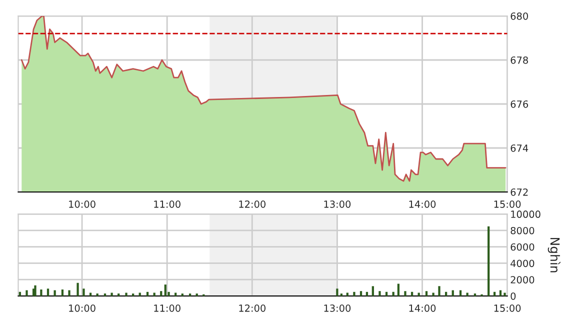  What do you see at coordinates (519, 148) in the screenshot?
I see `y-tick-label: 674` at bounding box center [519, 148].